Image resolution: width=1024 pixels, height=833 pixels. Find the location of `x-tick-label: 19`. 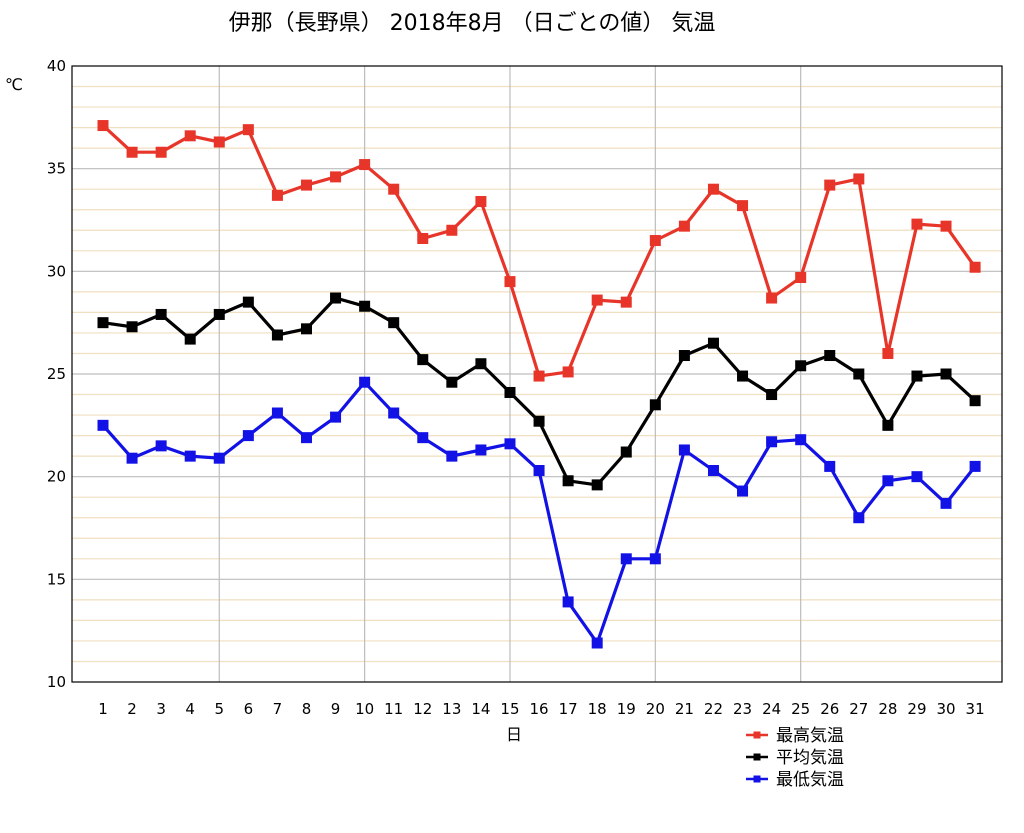

x-tick-label: 19 is located at coordinates (626, 709).